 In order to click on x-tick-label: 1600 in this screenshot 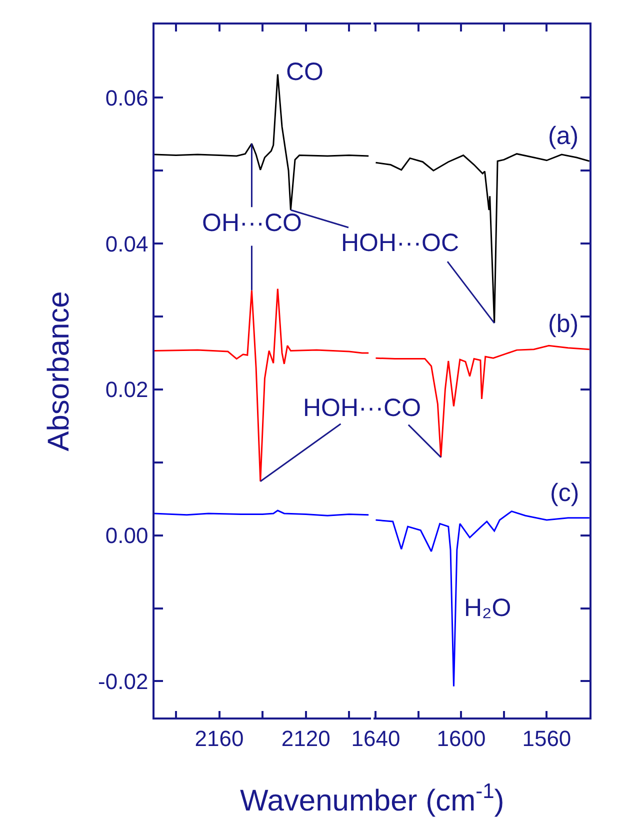, I will do `click(461, 738)`.